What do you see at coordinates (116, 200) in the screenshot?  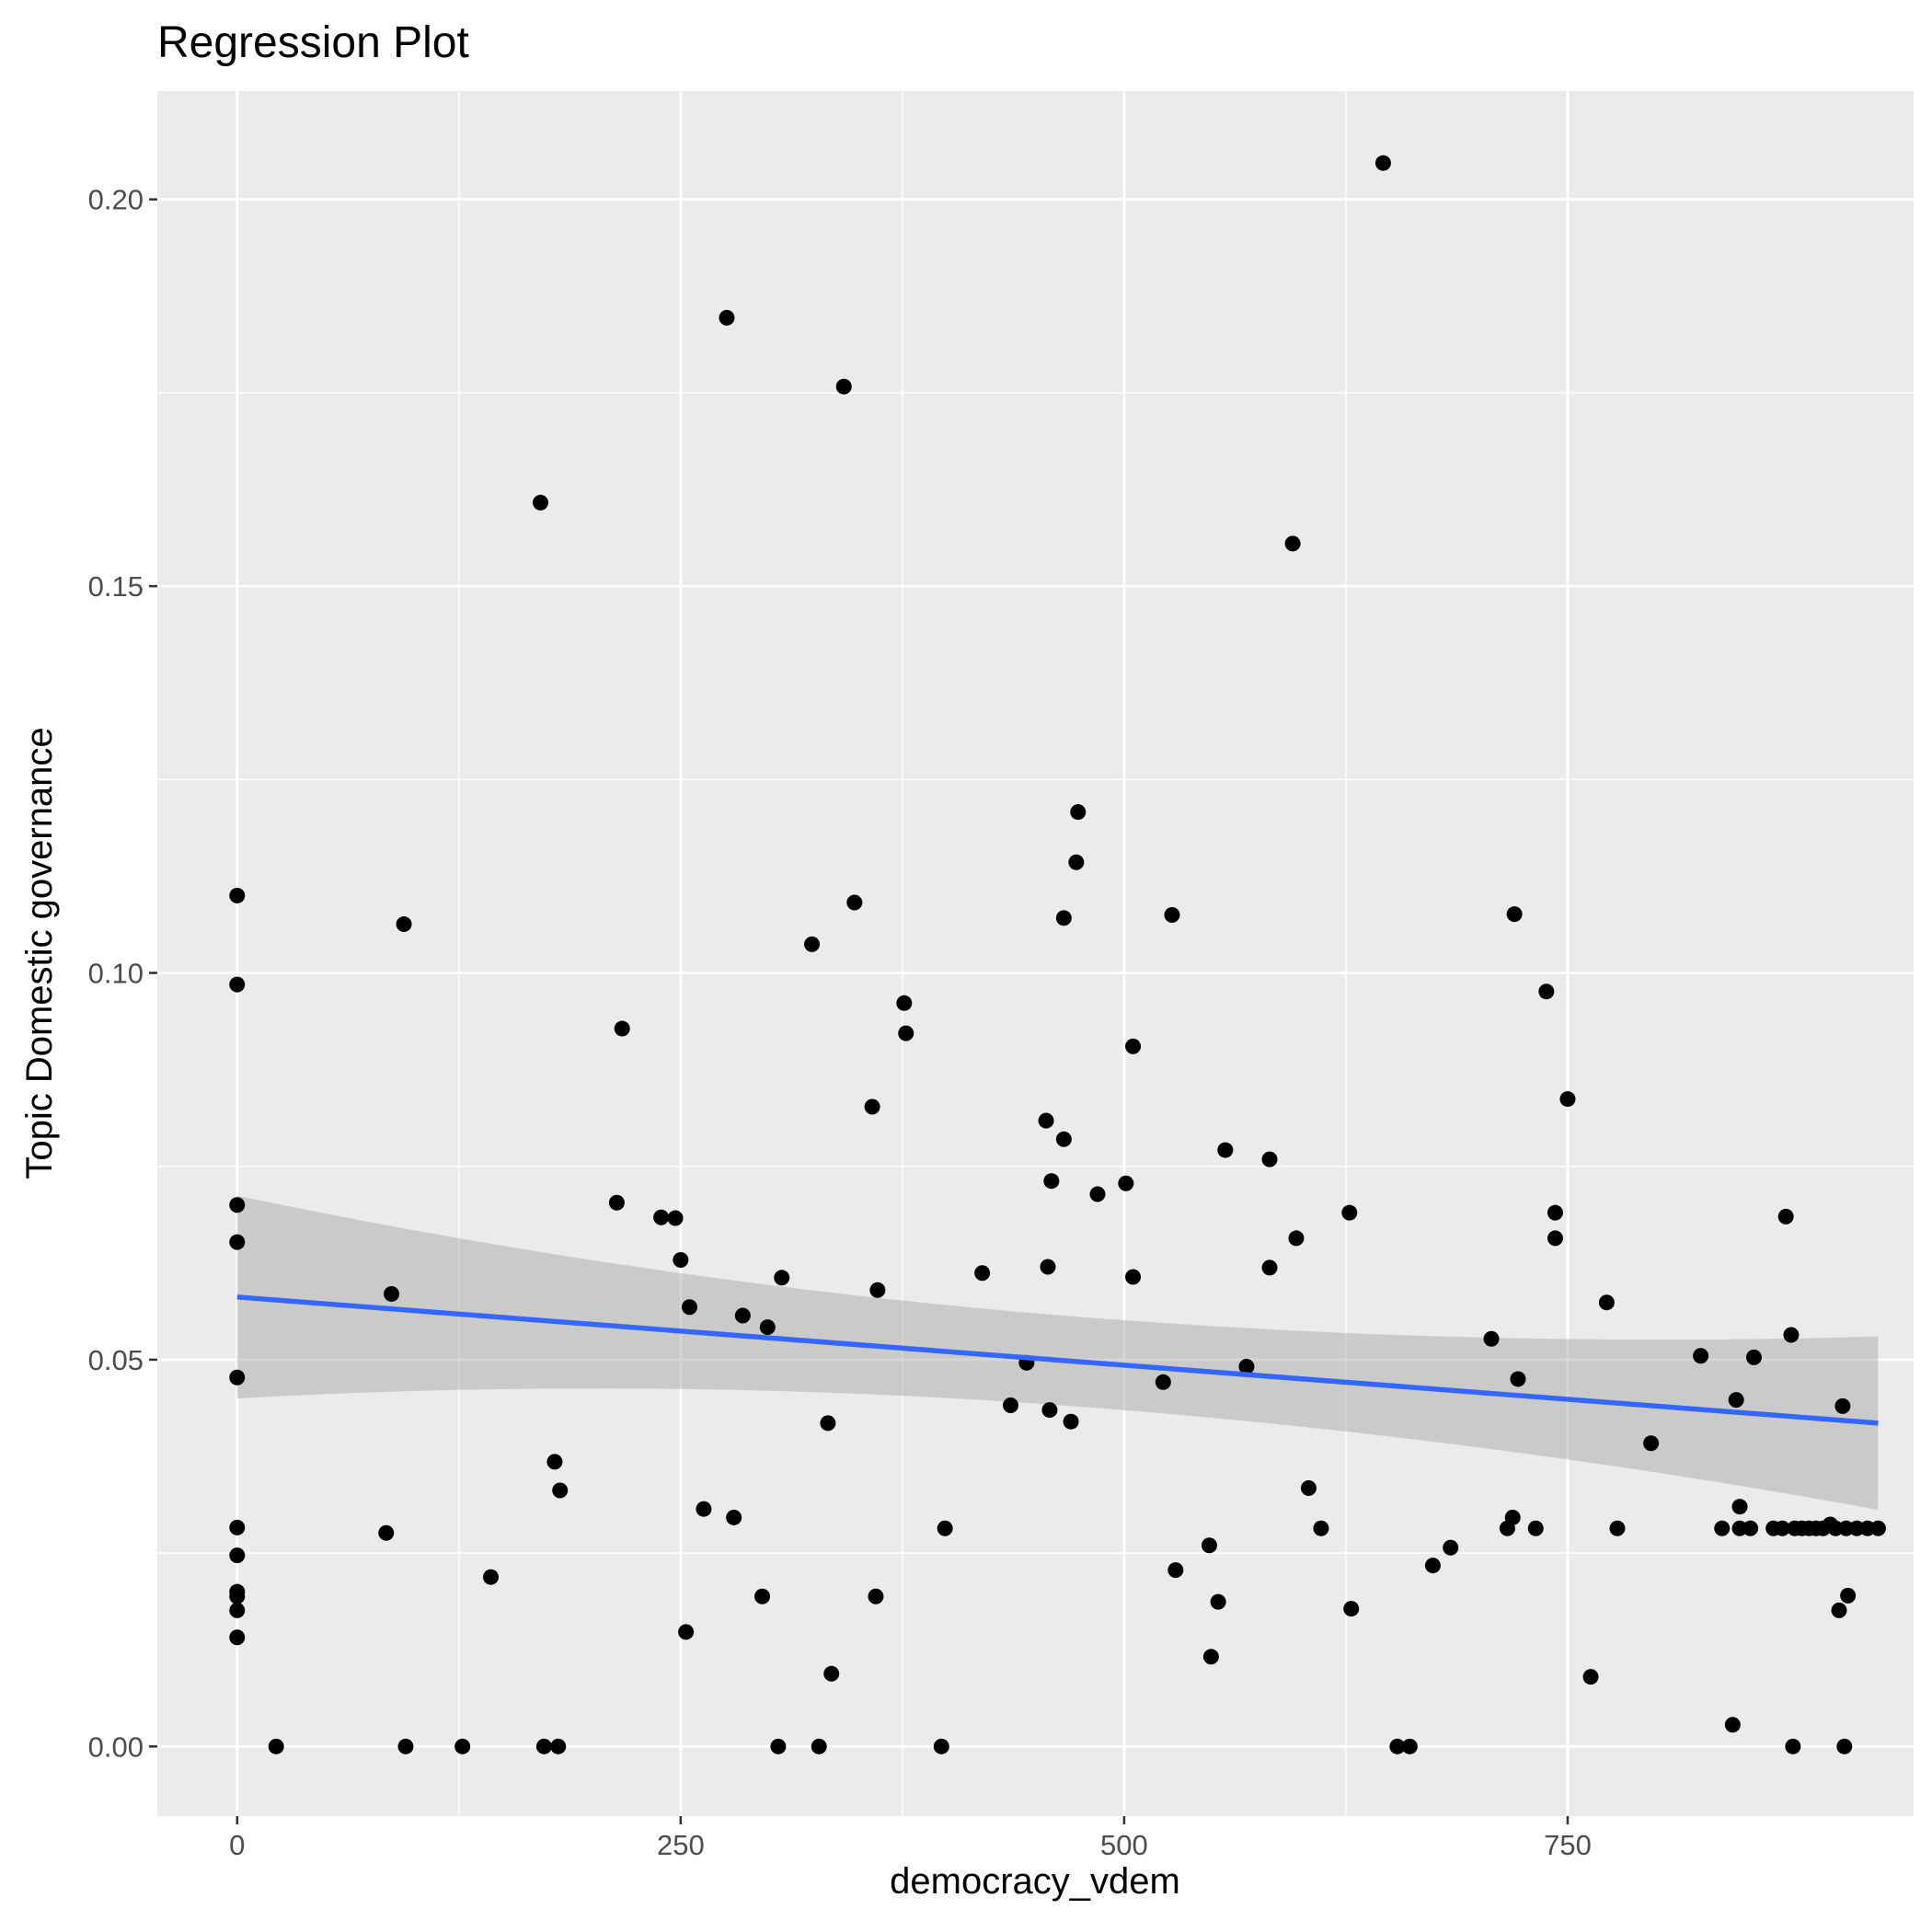 I see `y-tick-label: 0.20` at bounding box center [116, 200].